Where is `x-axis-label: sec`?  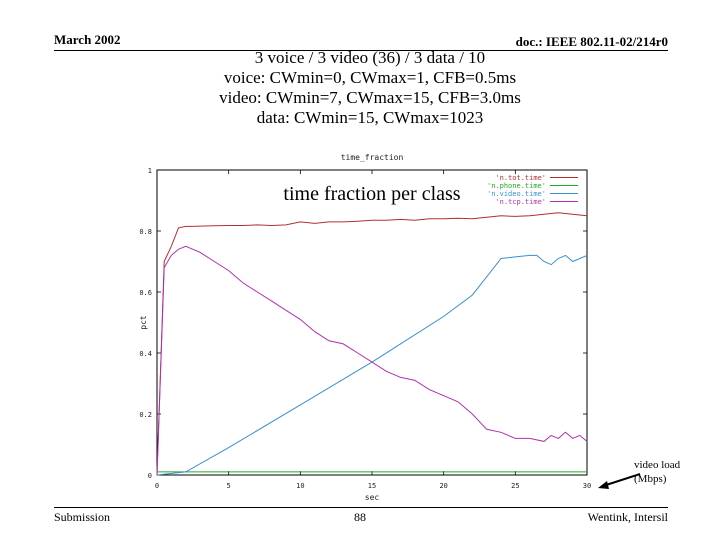
x-axis-label: sec is located at coordinates (372, 497).